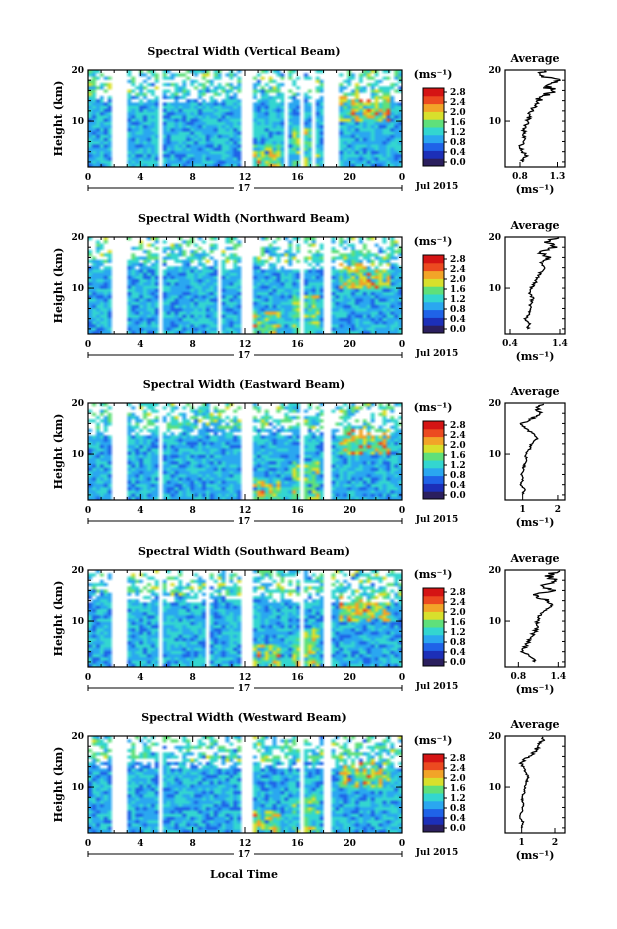 This screenshot has width=617, height=929. I want to click on average-x-tick-label: 0.4, so click(510, 344).